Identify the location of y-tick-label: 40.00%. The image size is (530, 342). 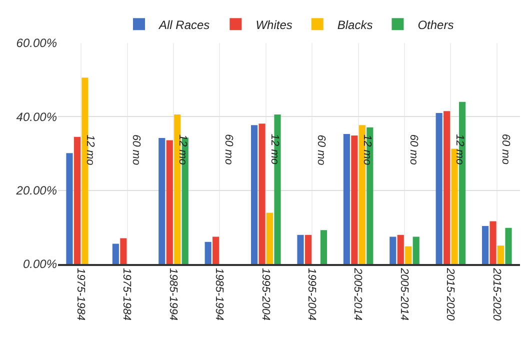
(37, 117).